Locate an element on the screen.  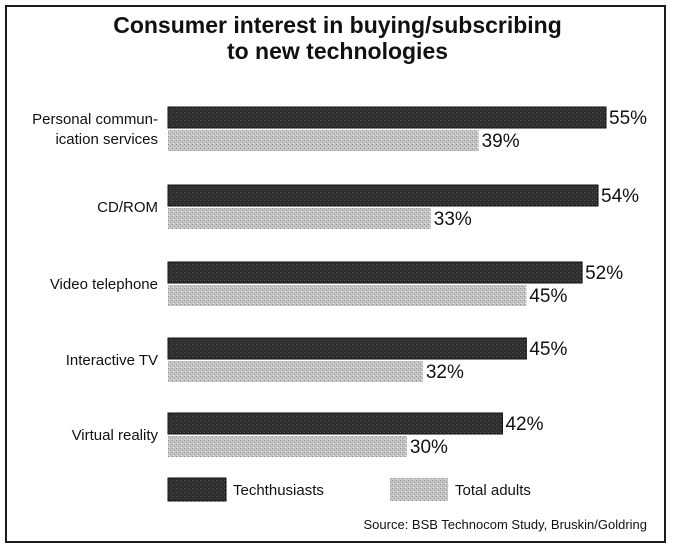
value-label-techthusiasts-interactive-tv: 45% is located at coordinates (548, 349).